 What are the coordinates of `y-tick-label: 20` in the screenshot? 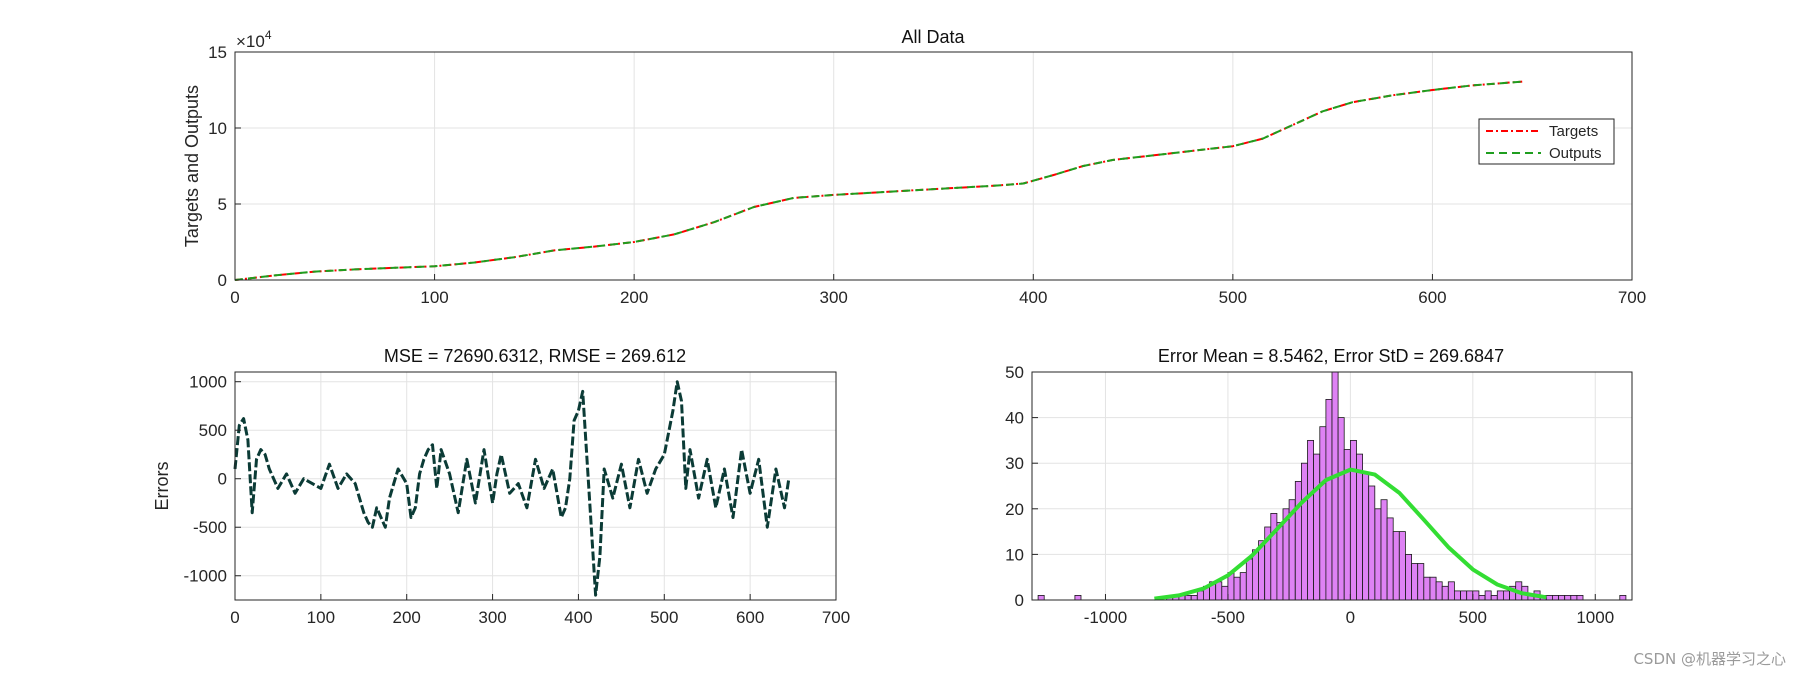 It's located at (1014, 509).